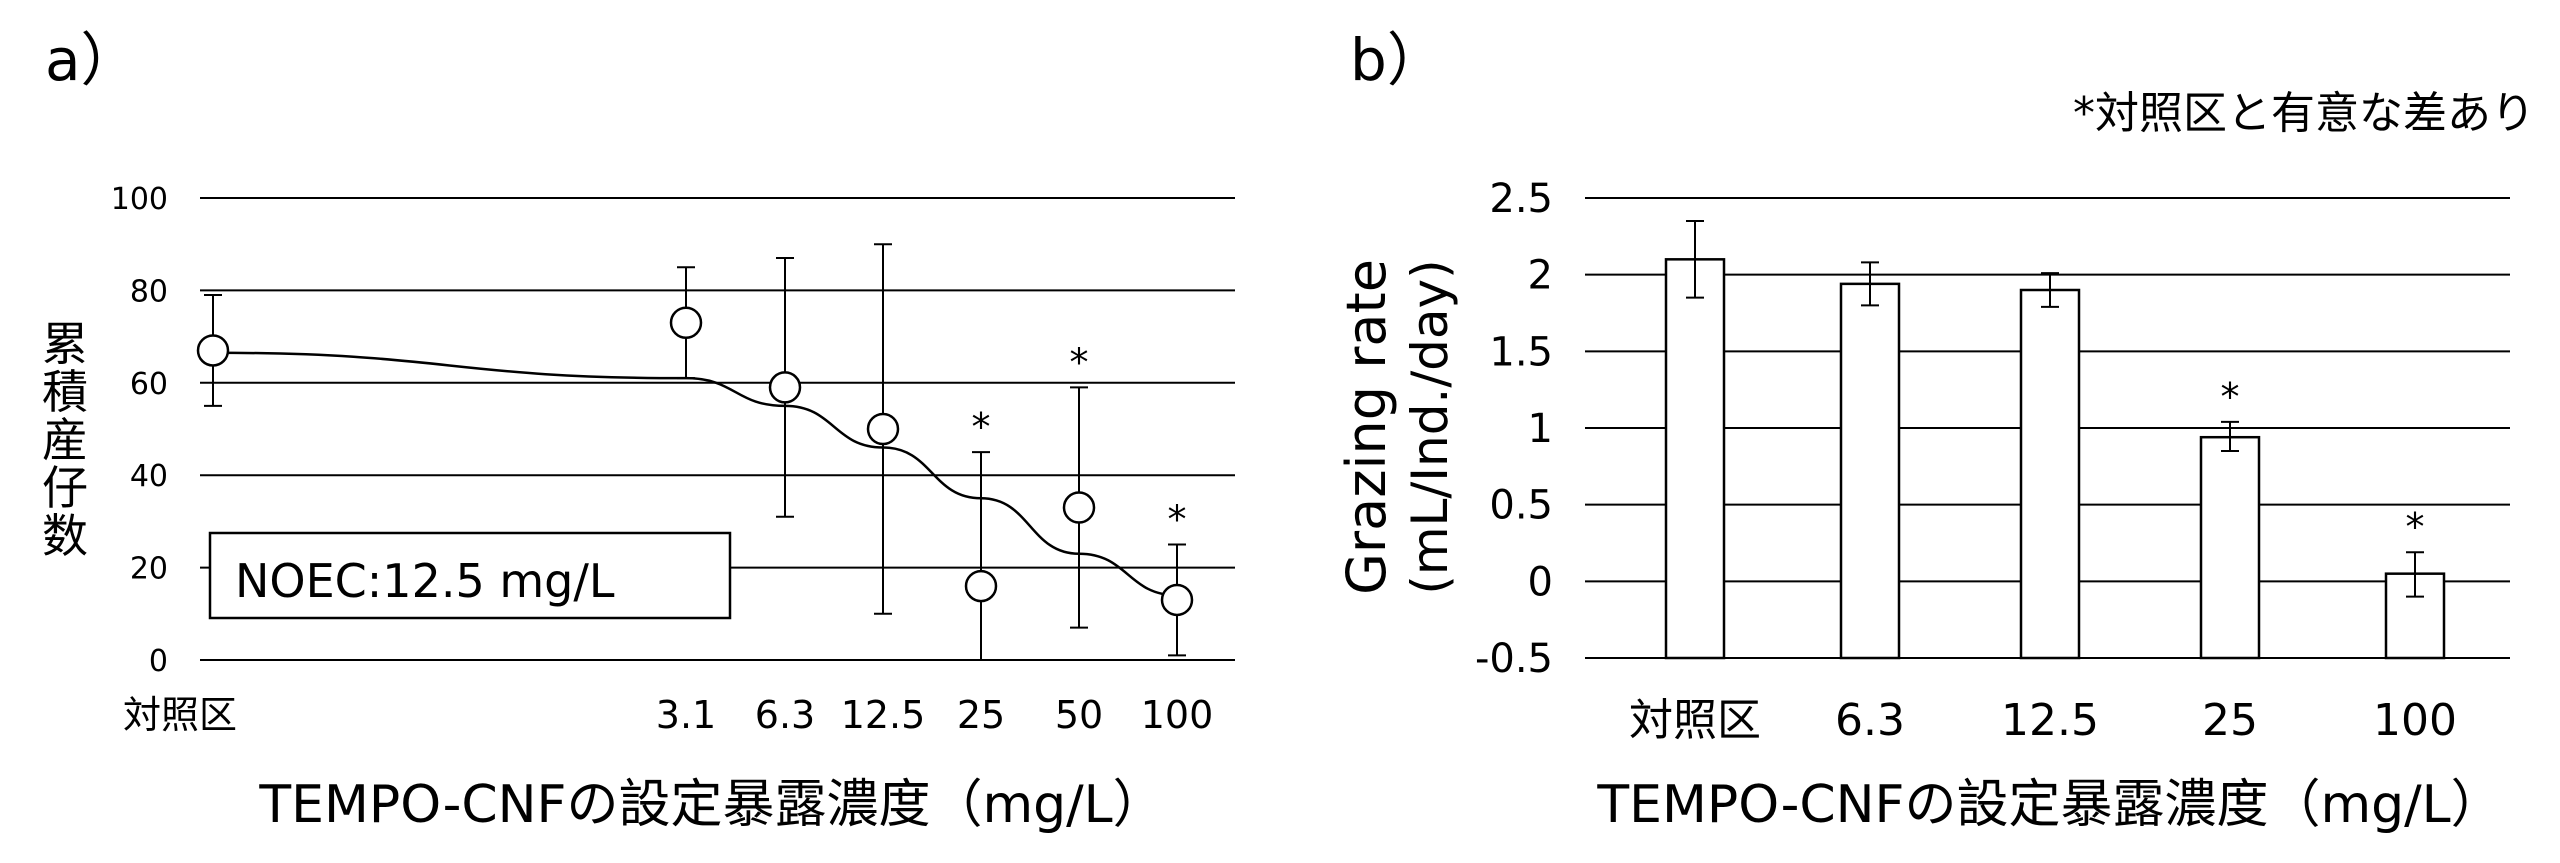 The width and height of the screenshot is (2560, 863). I want to click on panel-b-label: b）, so click(1397, 60).